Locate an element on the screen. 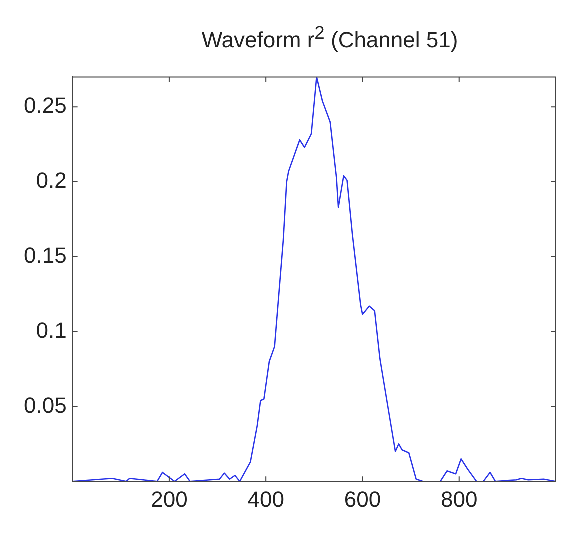  x-tick-label: 600 is located at coordinates (363, 499).